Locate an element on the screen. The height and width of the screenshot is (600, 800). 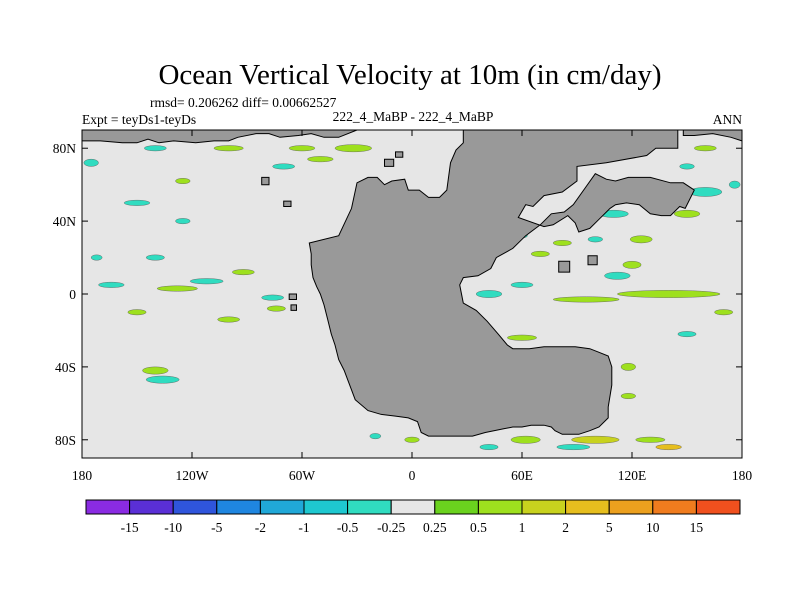
x-tick-label: 60E is located at coordinates (522, 475).